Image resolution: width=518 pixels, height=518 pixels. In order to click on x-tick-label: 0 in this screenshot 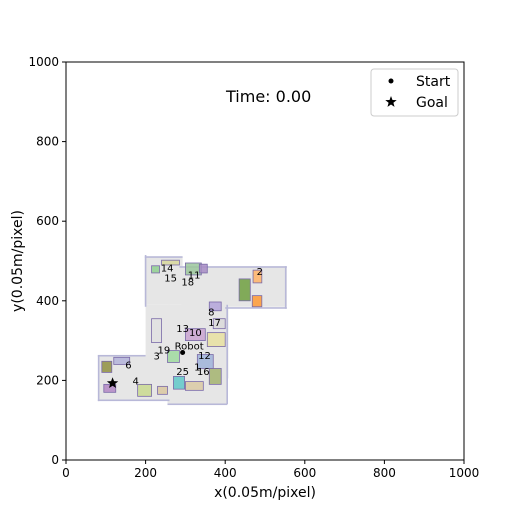, I will do `click(66, 473)`.